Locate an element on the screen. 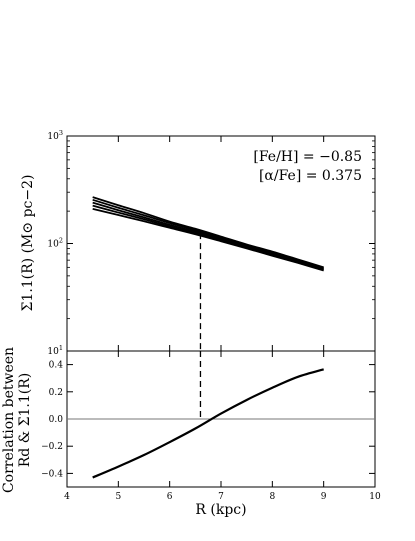  x-tick-label: 6 is located at coordinates (170, 497).